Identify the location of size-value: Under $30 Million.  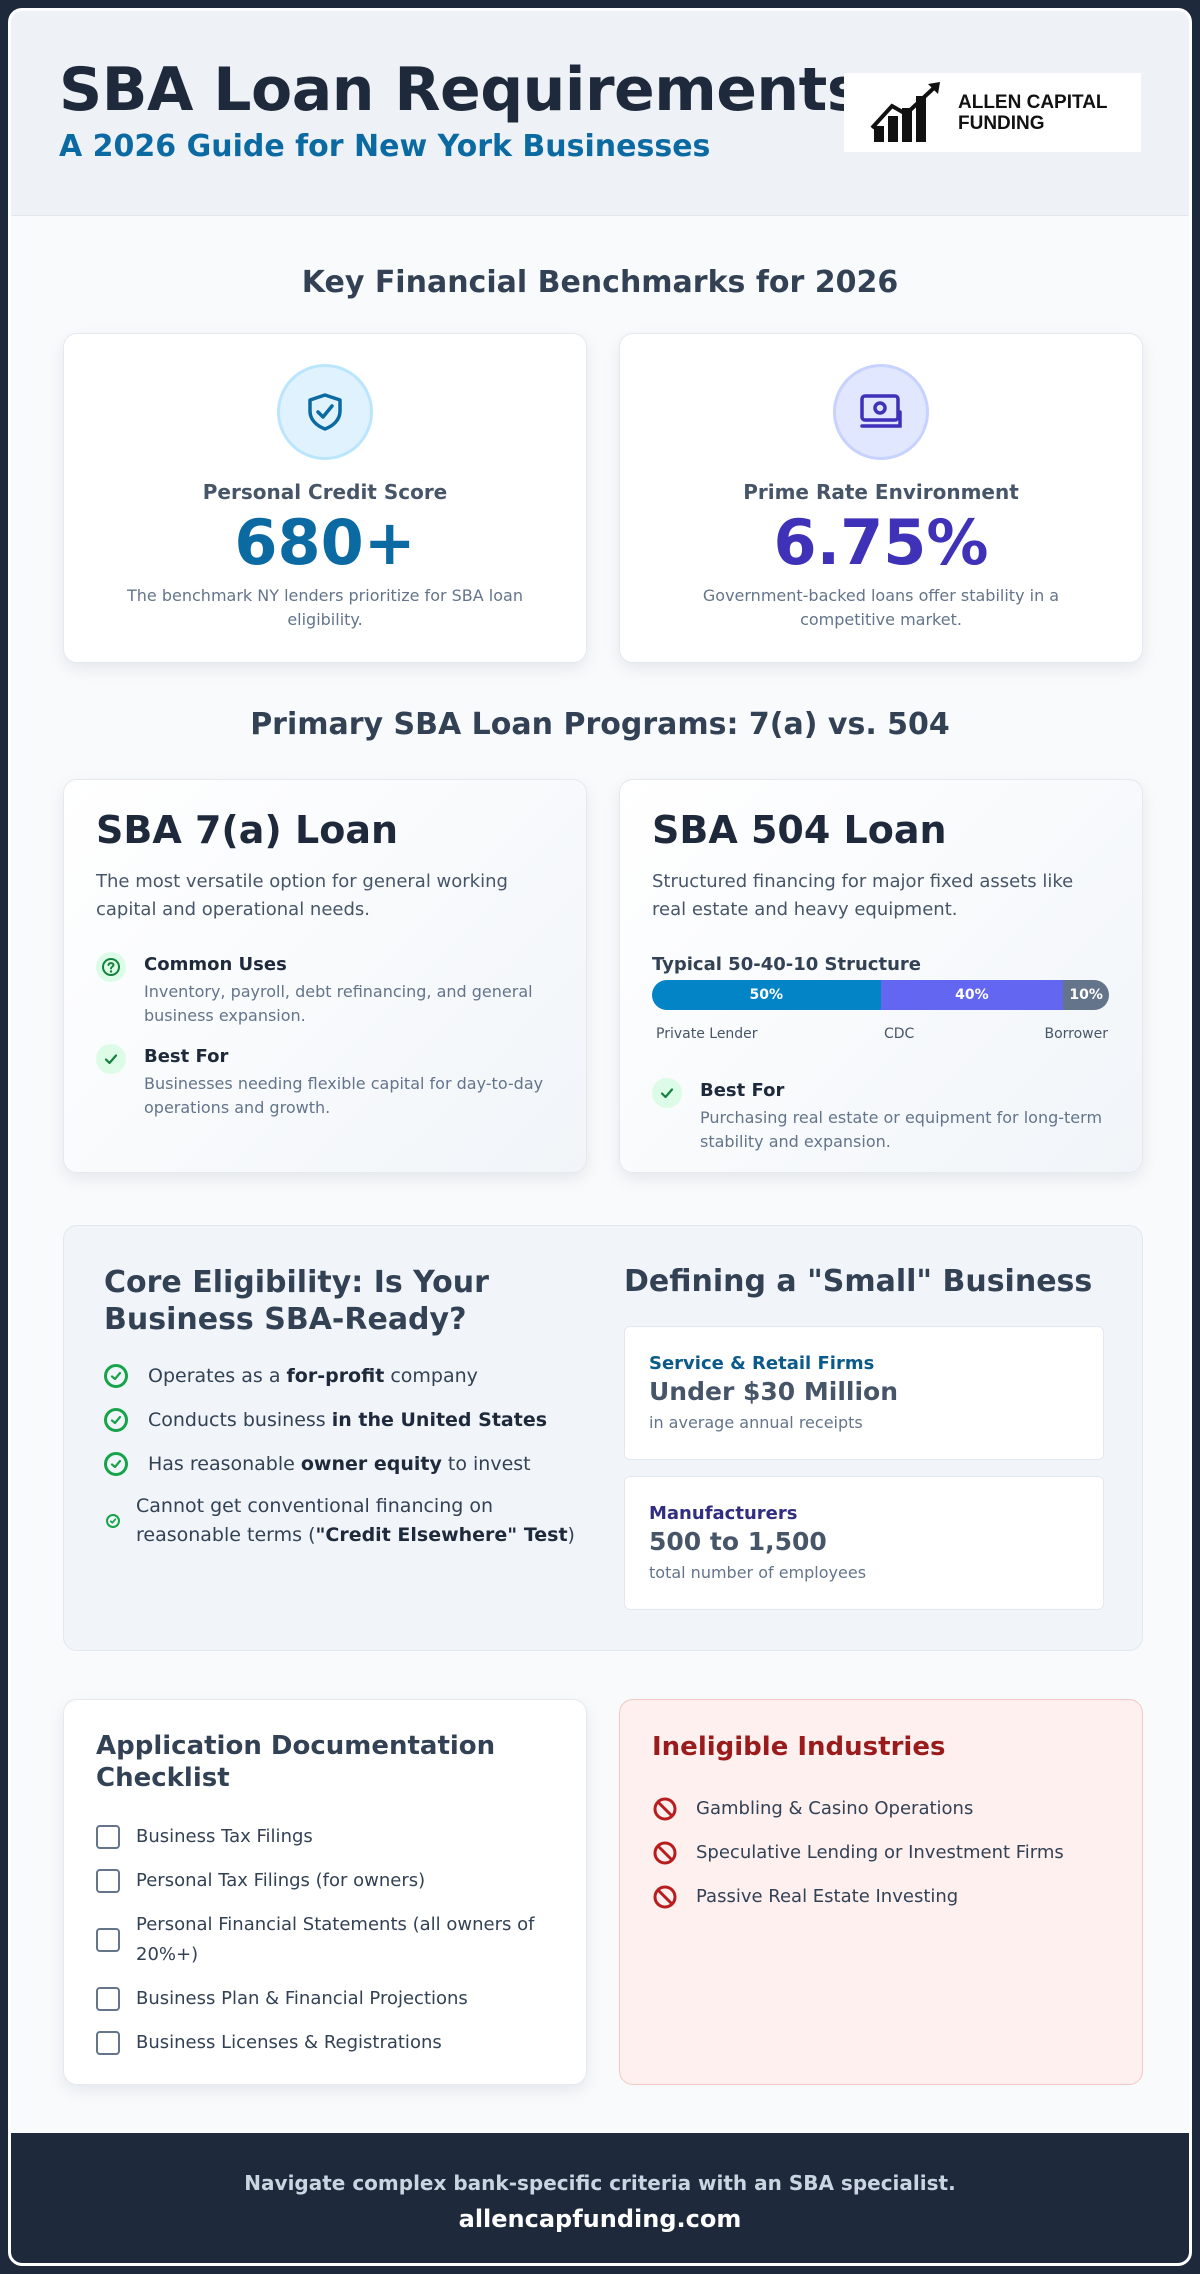
(773, 1391).